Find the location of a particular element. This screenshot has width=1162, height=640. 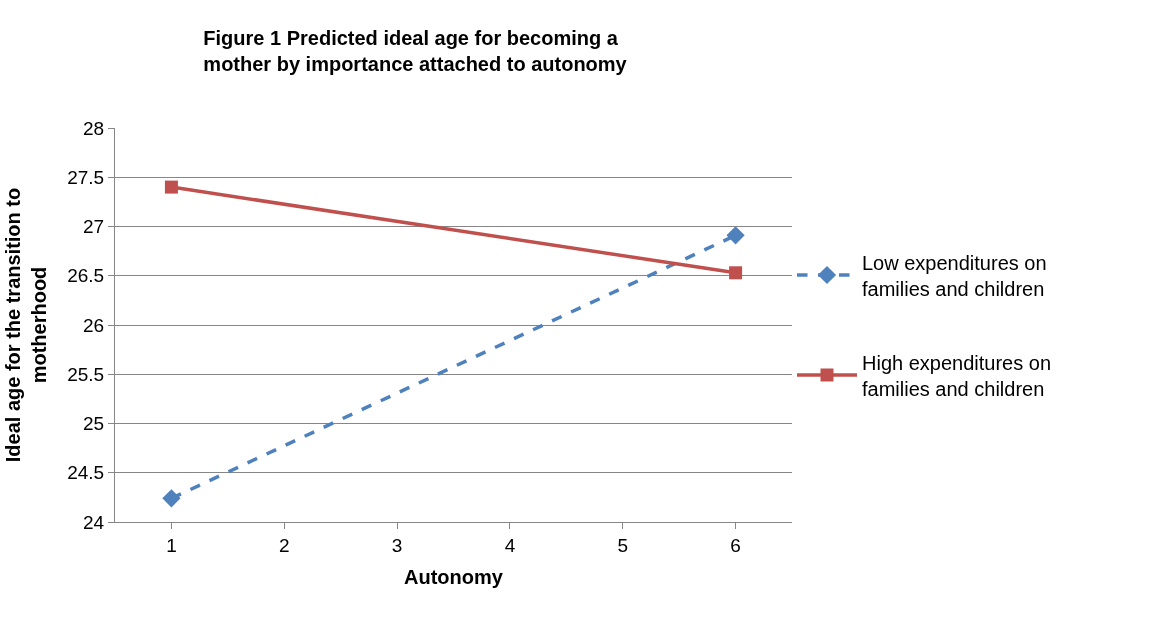

y-tick-label: 24.5 is located at coordinates (86, 473).